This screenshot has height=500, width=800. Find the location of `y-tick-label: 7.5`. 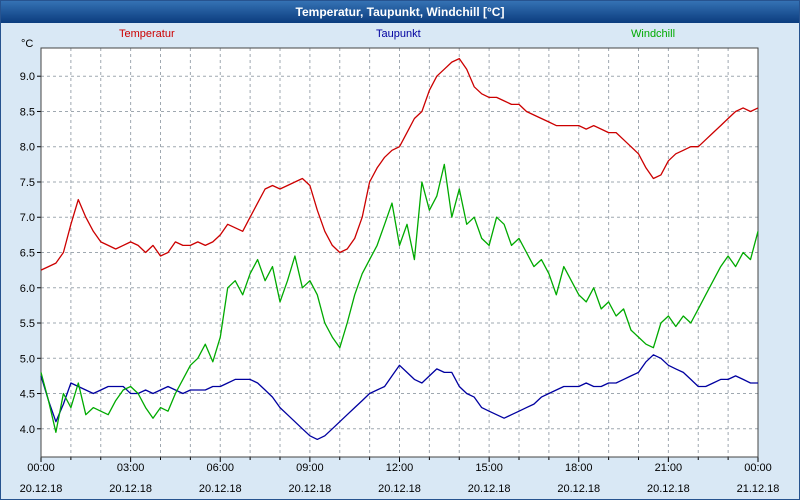

y-tick-label: 7.5 is located at coordinates (27, 183).